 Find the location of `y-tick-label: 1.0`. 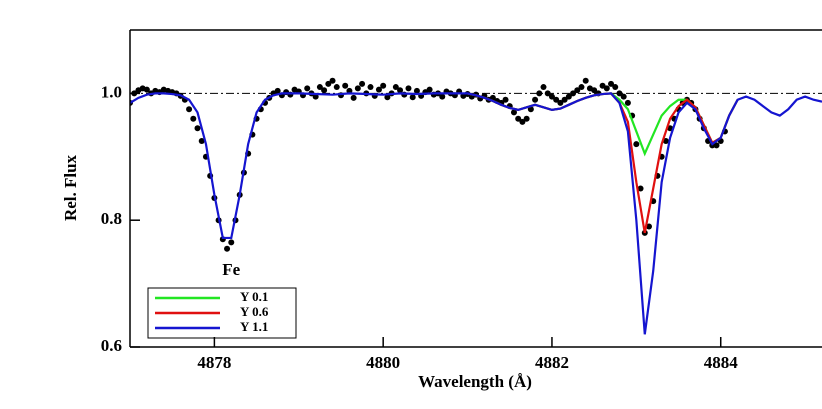

y-tick-label: 1.0 is located at coordinates (111, 91).